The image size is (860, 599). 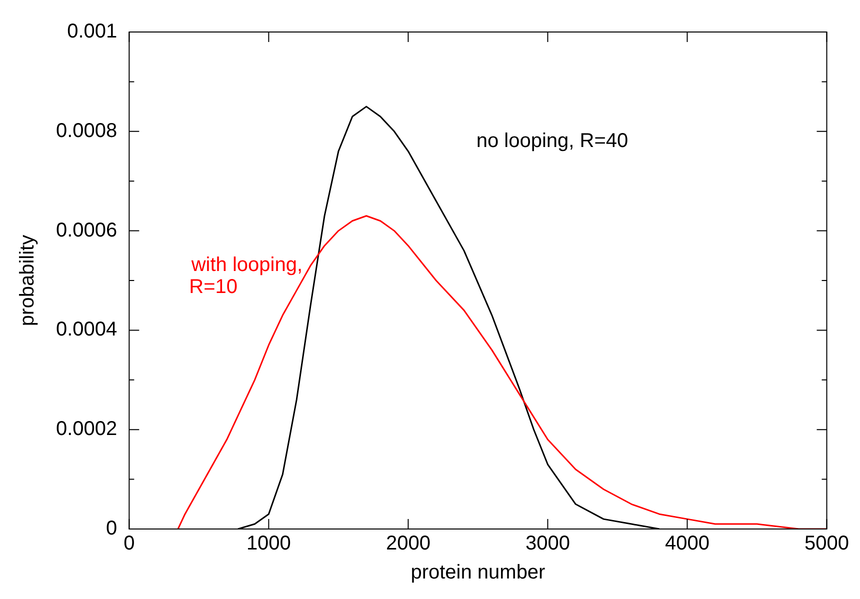 What do you see at coordinates (87, 230) in the screenshot?
I see `y-tick-label: 0.0006` at bounding box center [87, 230].